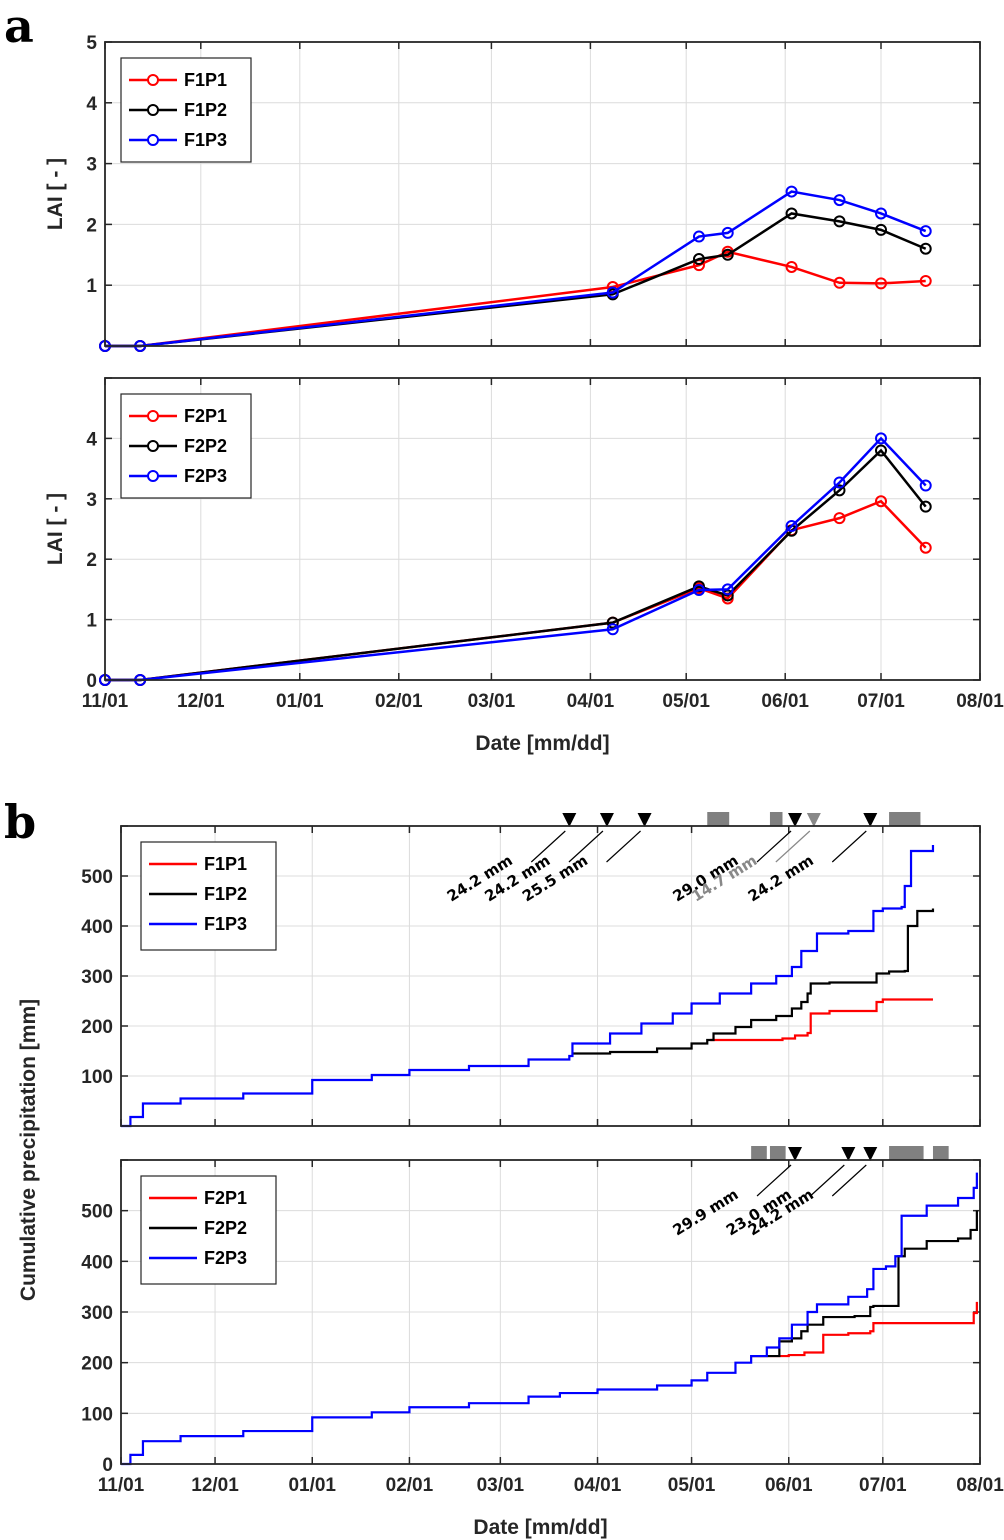 This screenshot has width=1004, height=1540. I want to click on y-tick-label: 300, so click(97, 1313).